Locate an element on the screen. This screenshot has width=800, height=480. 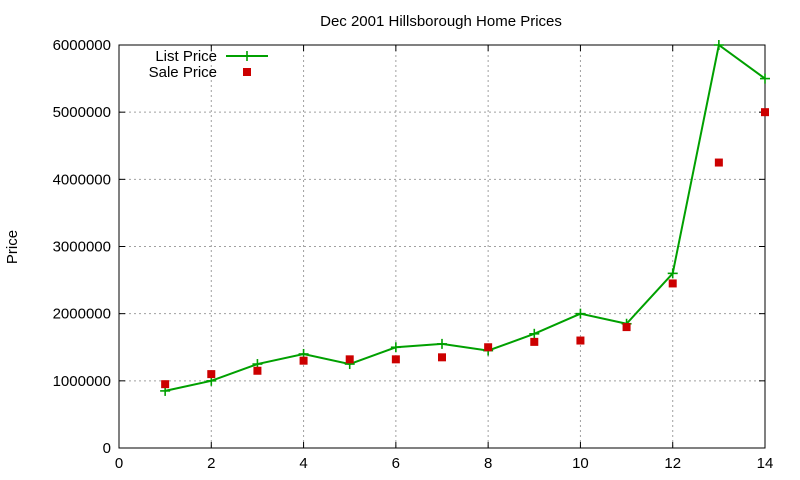
x-tick-label: 4 is located at coordinates (303, 463).